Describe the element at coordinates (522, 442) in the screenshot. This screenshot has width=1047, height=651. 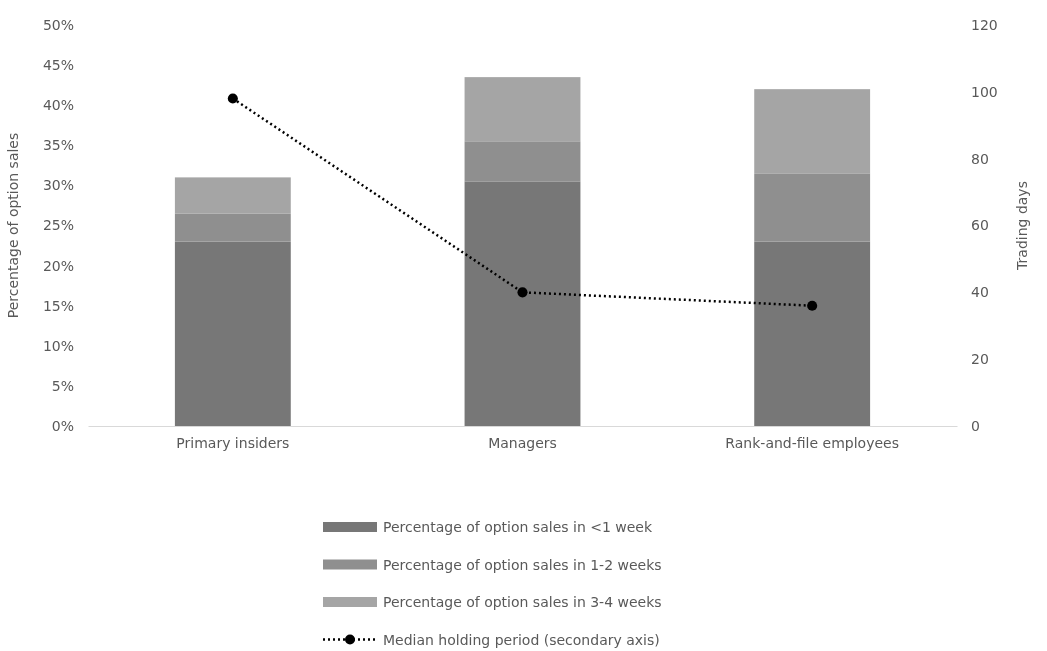
I see `x-tick-label: Managers` at that location.